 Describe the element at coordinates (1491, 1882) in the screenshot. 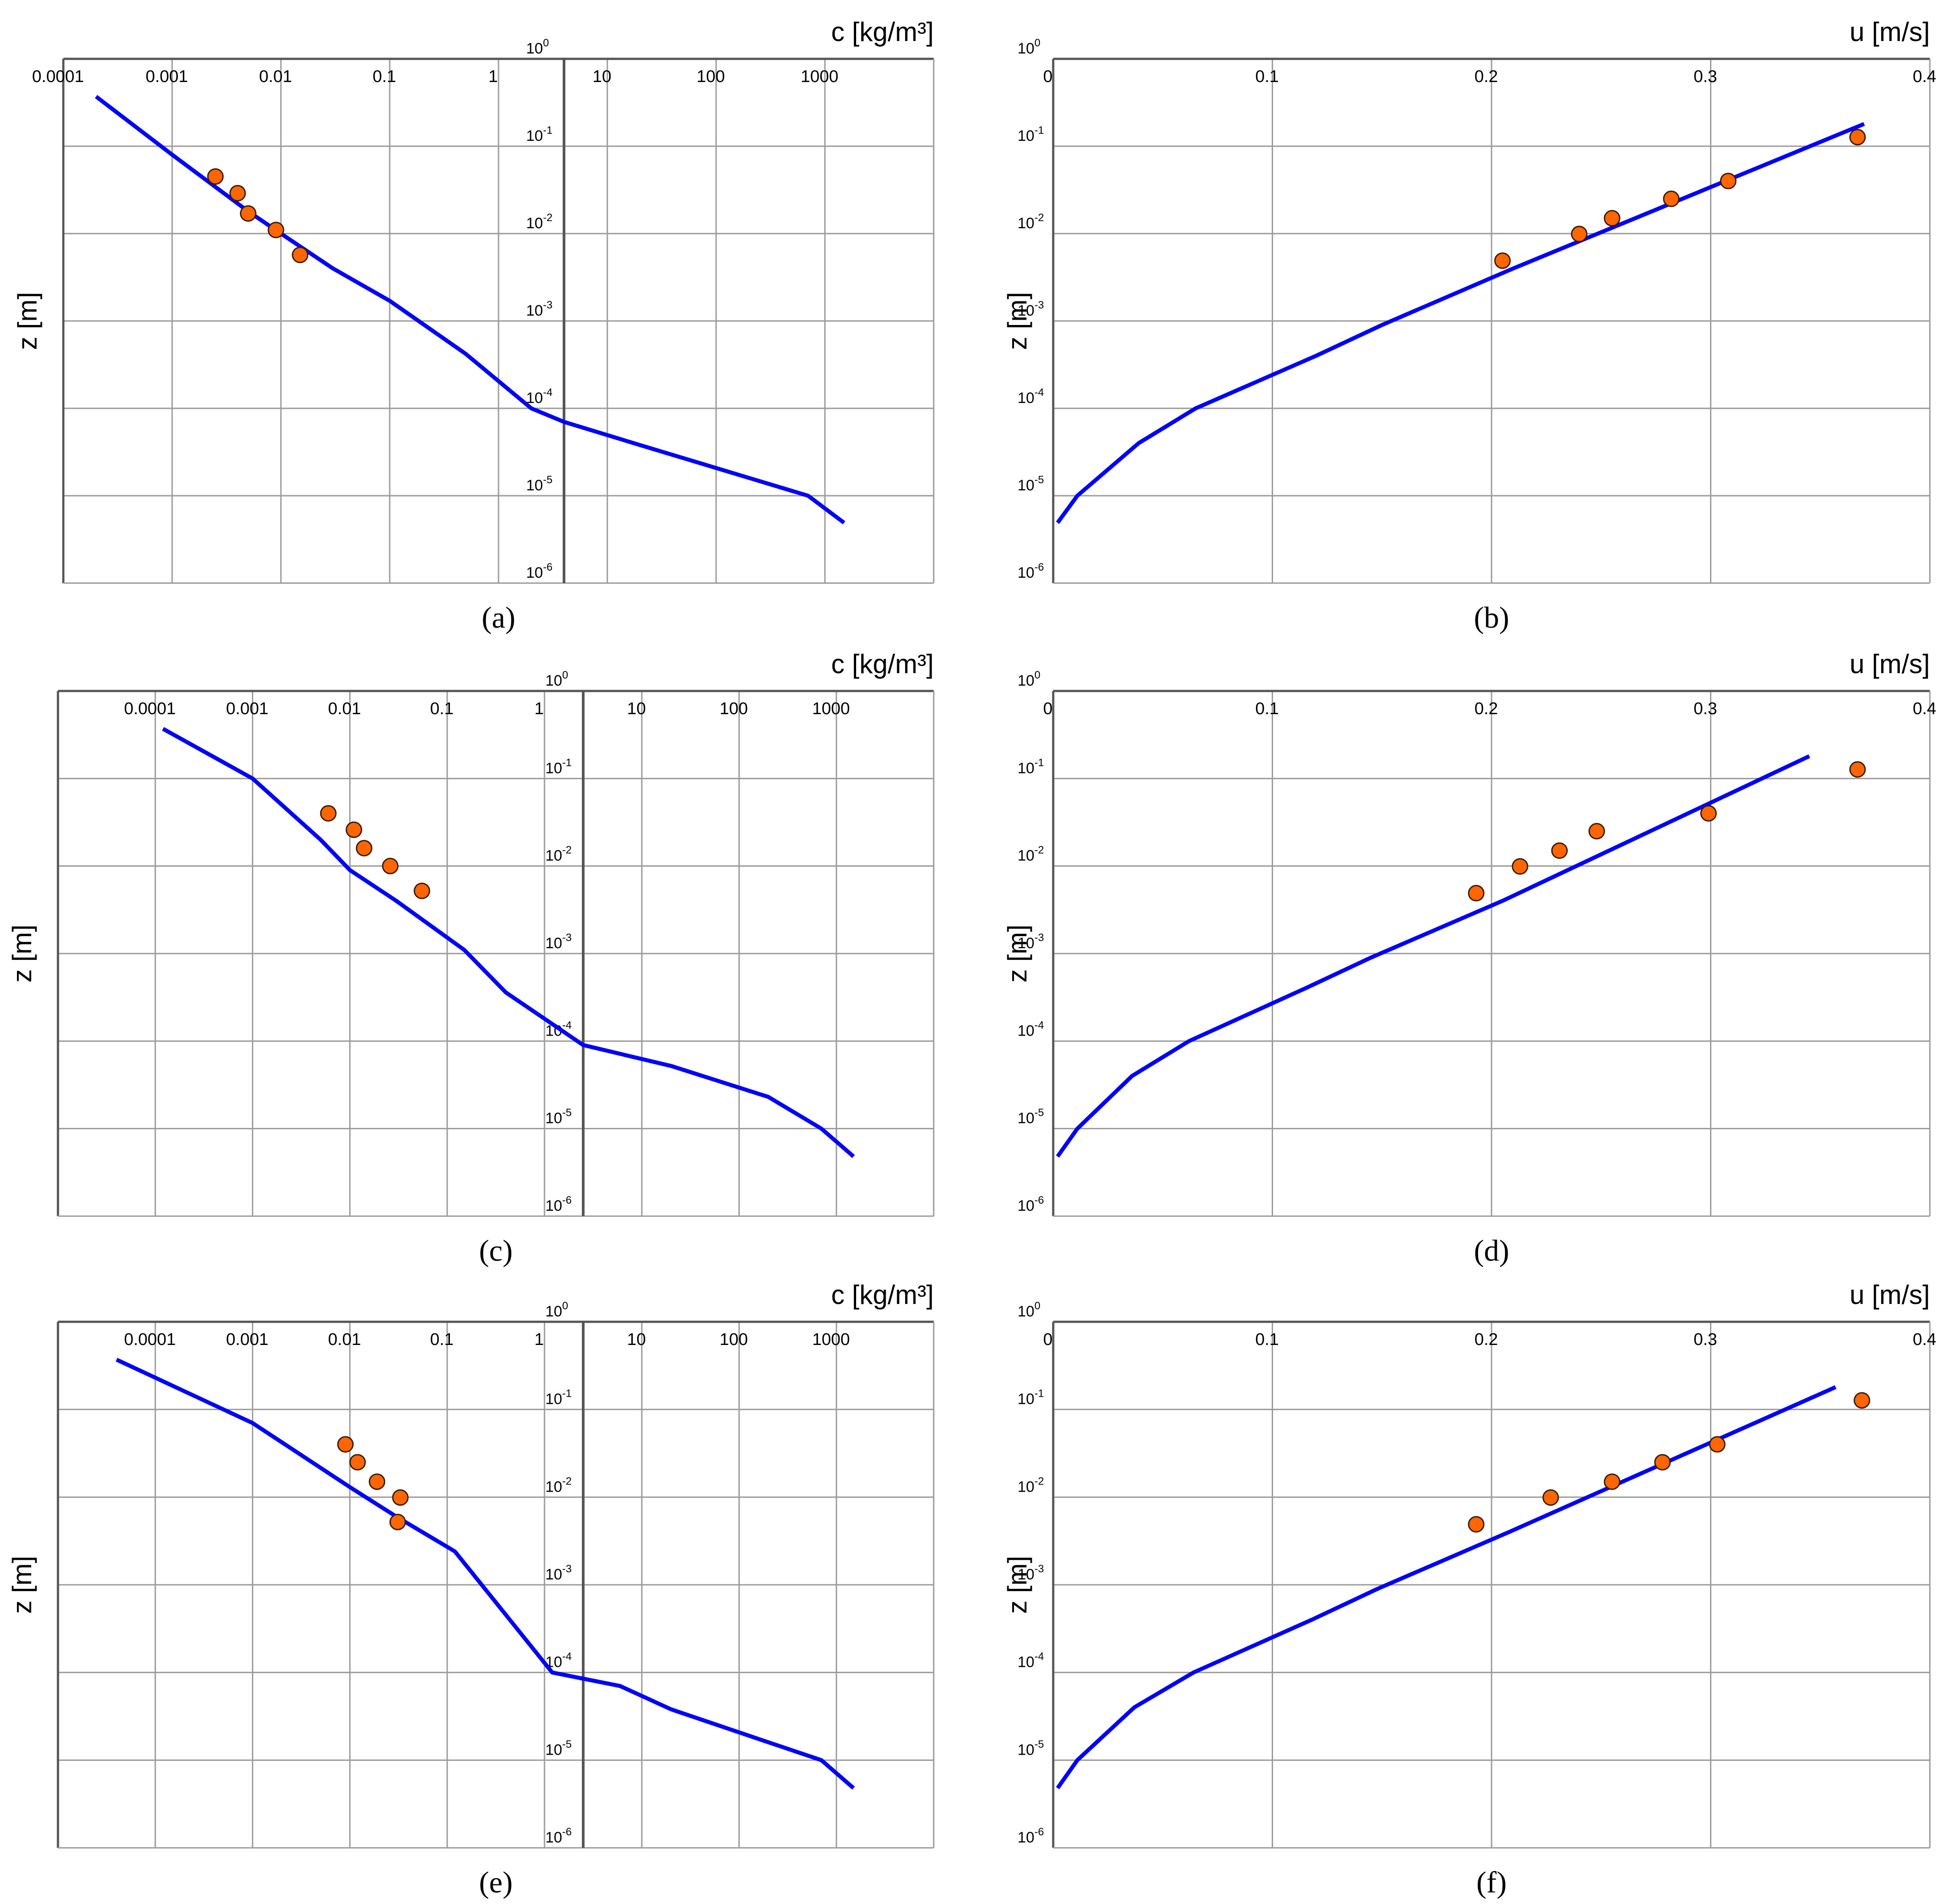

I see `panel-label: (f)` at that location.